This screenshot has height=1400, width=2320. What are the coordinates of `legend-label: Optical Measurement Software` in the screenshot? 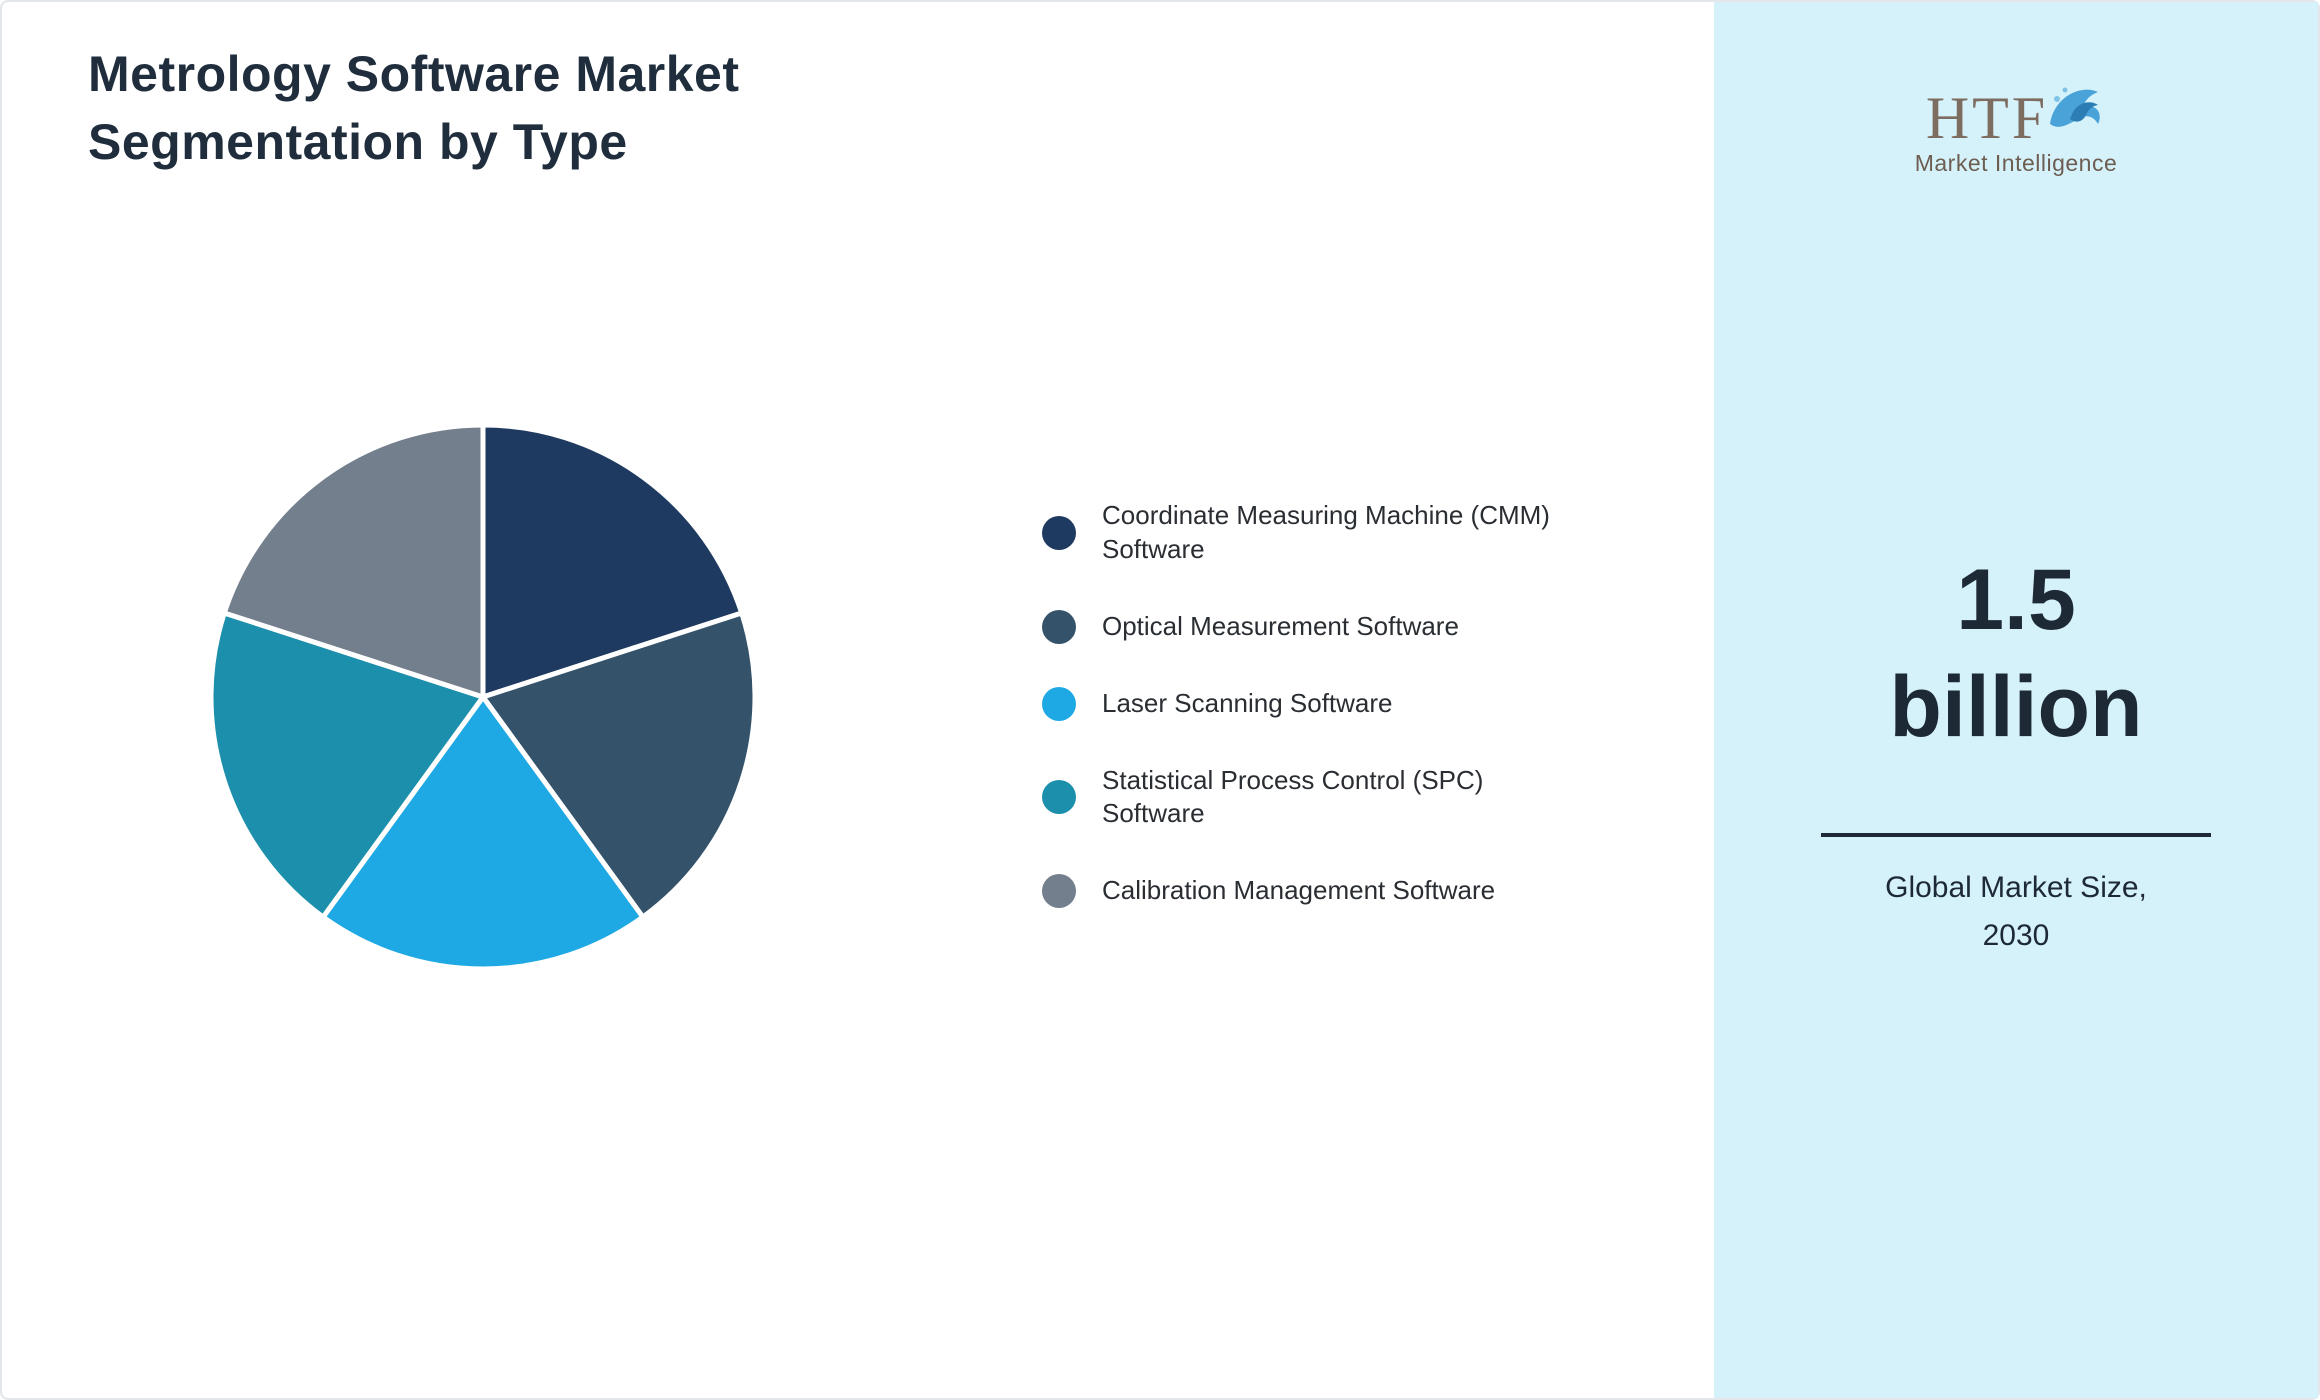 It's located at (1280, 625).